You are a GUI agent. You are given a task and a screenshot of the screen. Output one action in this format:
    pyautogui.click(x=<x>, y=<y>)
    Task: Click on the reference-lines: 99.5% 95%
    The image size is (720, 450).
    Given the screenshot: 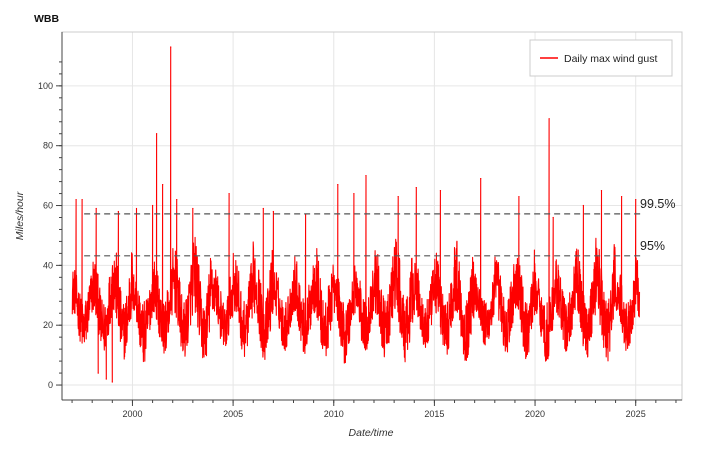 What is the action you would take?
    pyautogui.click(x=379, y=227)
    